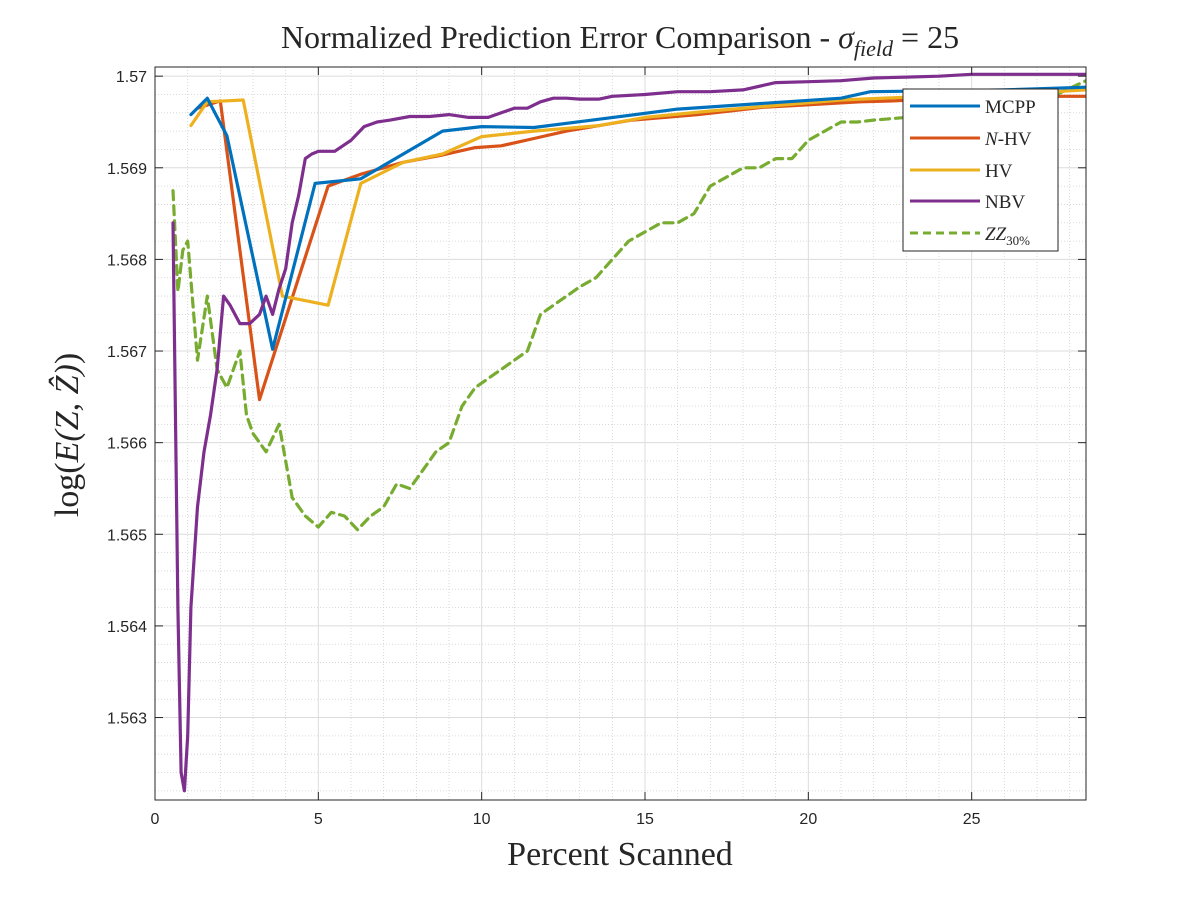 This screenshot has width=1200, height=900. What do you see at coordinates (1005, 202) in the screenshot?
I see `legend-label-nbv: NBV` at bounding box center [1005, 202].